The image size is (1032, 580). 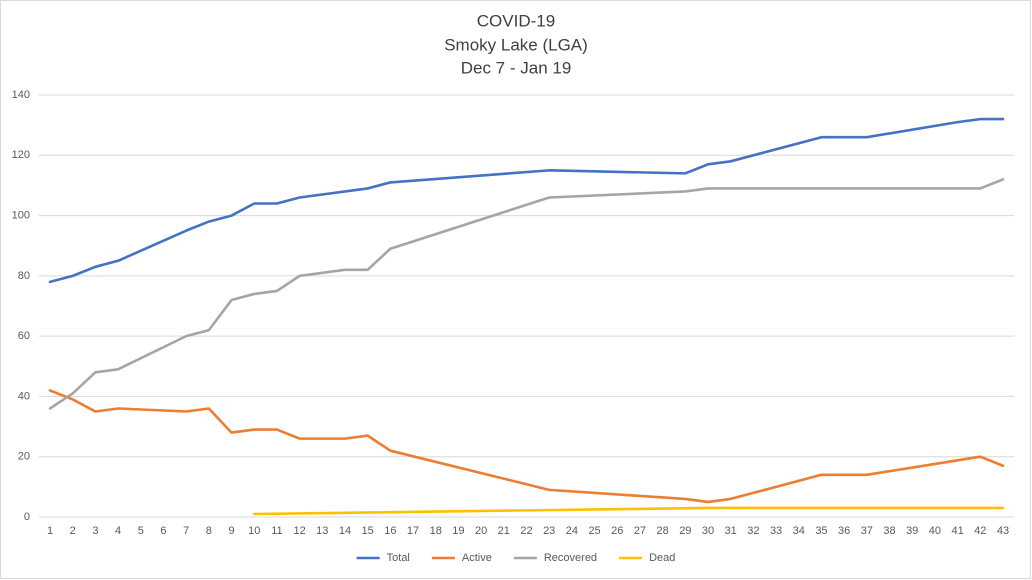 What do you see at coordinates (776, 531) in the screenshot?
I see `x-tick-label: 33` at bounding box center [776, 531].